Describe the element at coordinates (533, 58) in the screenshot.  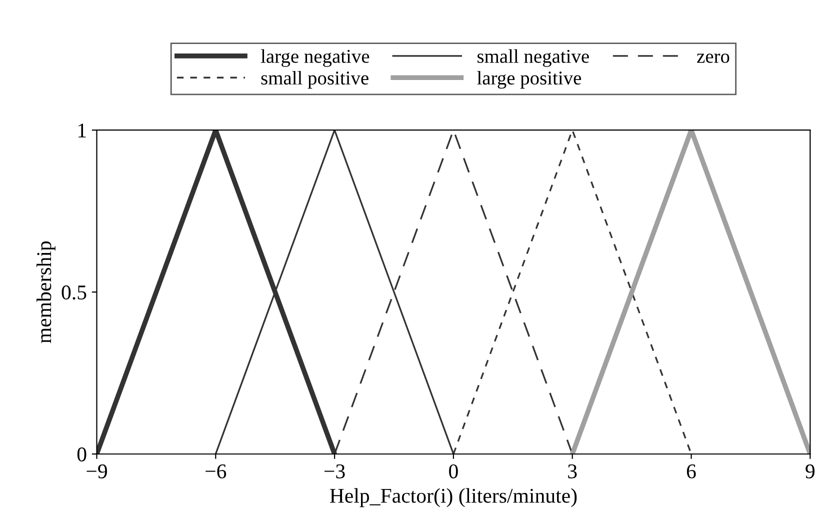
I see `legend-label: small negative` at that location.